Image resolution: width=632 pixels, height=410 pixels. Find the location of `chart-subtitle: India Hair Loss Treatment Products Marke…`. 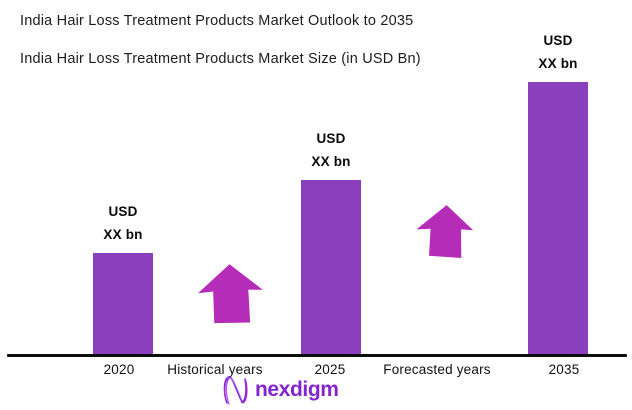

chart-subtitle: India Hair Loss Treatment Products Marke… is located at coordinates (220, 59).